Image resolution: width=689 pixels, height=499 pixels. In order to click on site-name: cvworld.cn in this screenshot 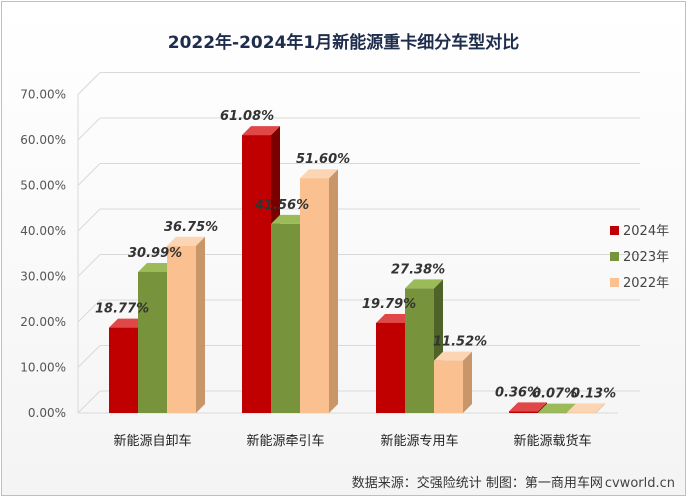, I will do `click(639, 483)`.